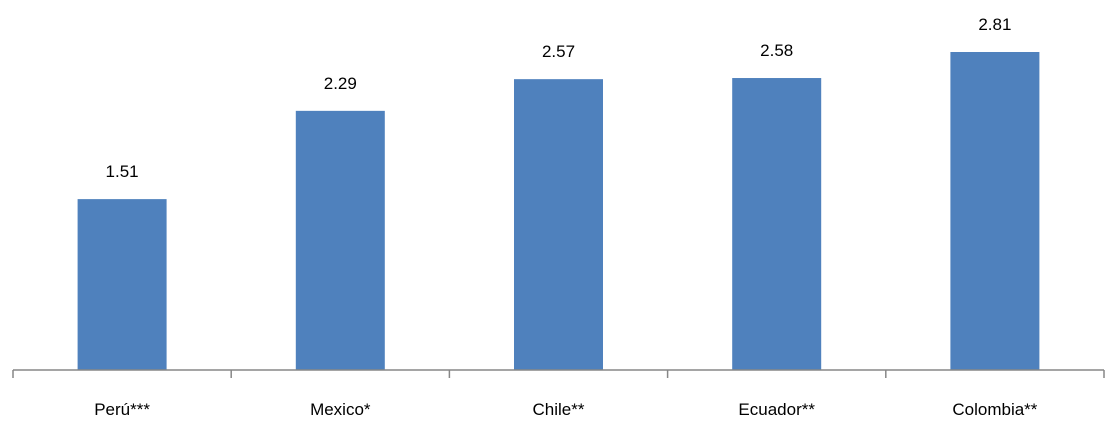  I want to click on x-tick-label: Chile**, so click(559, 409).